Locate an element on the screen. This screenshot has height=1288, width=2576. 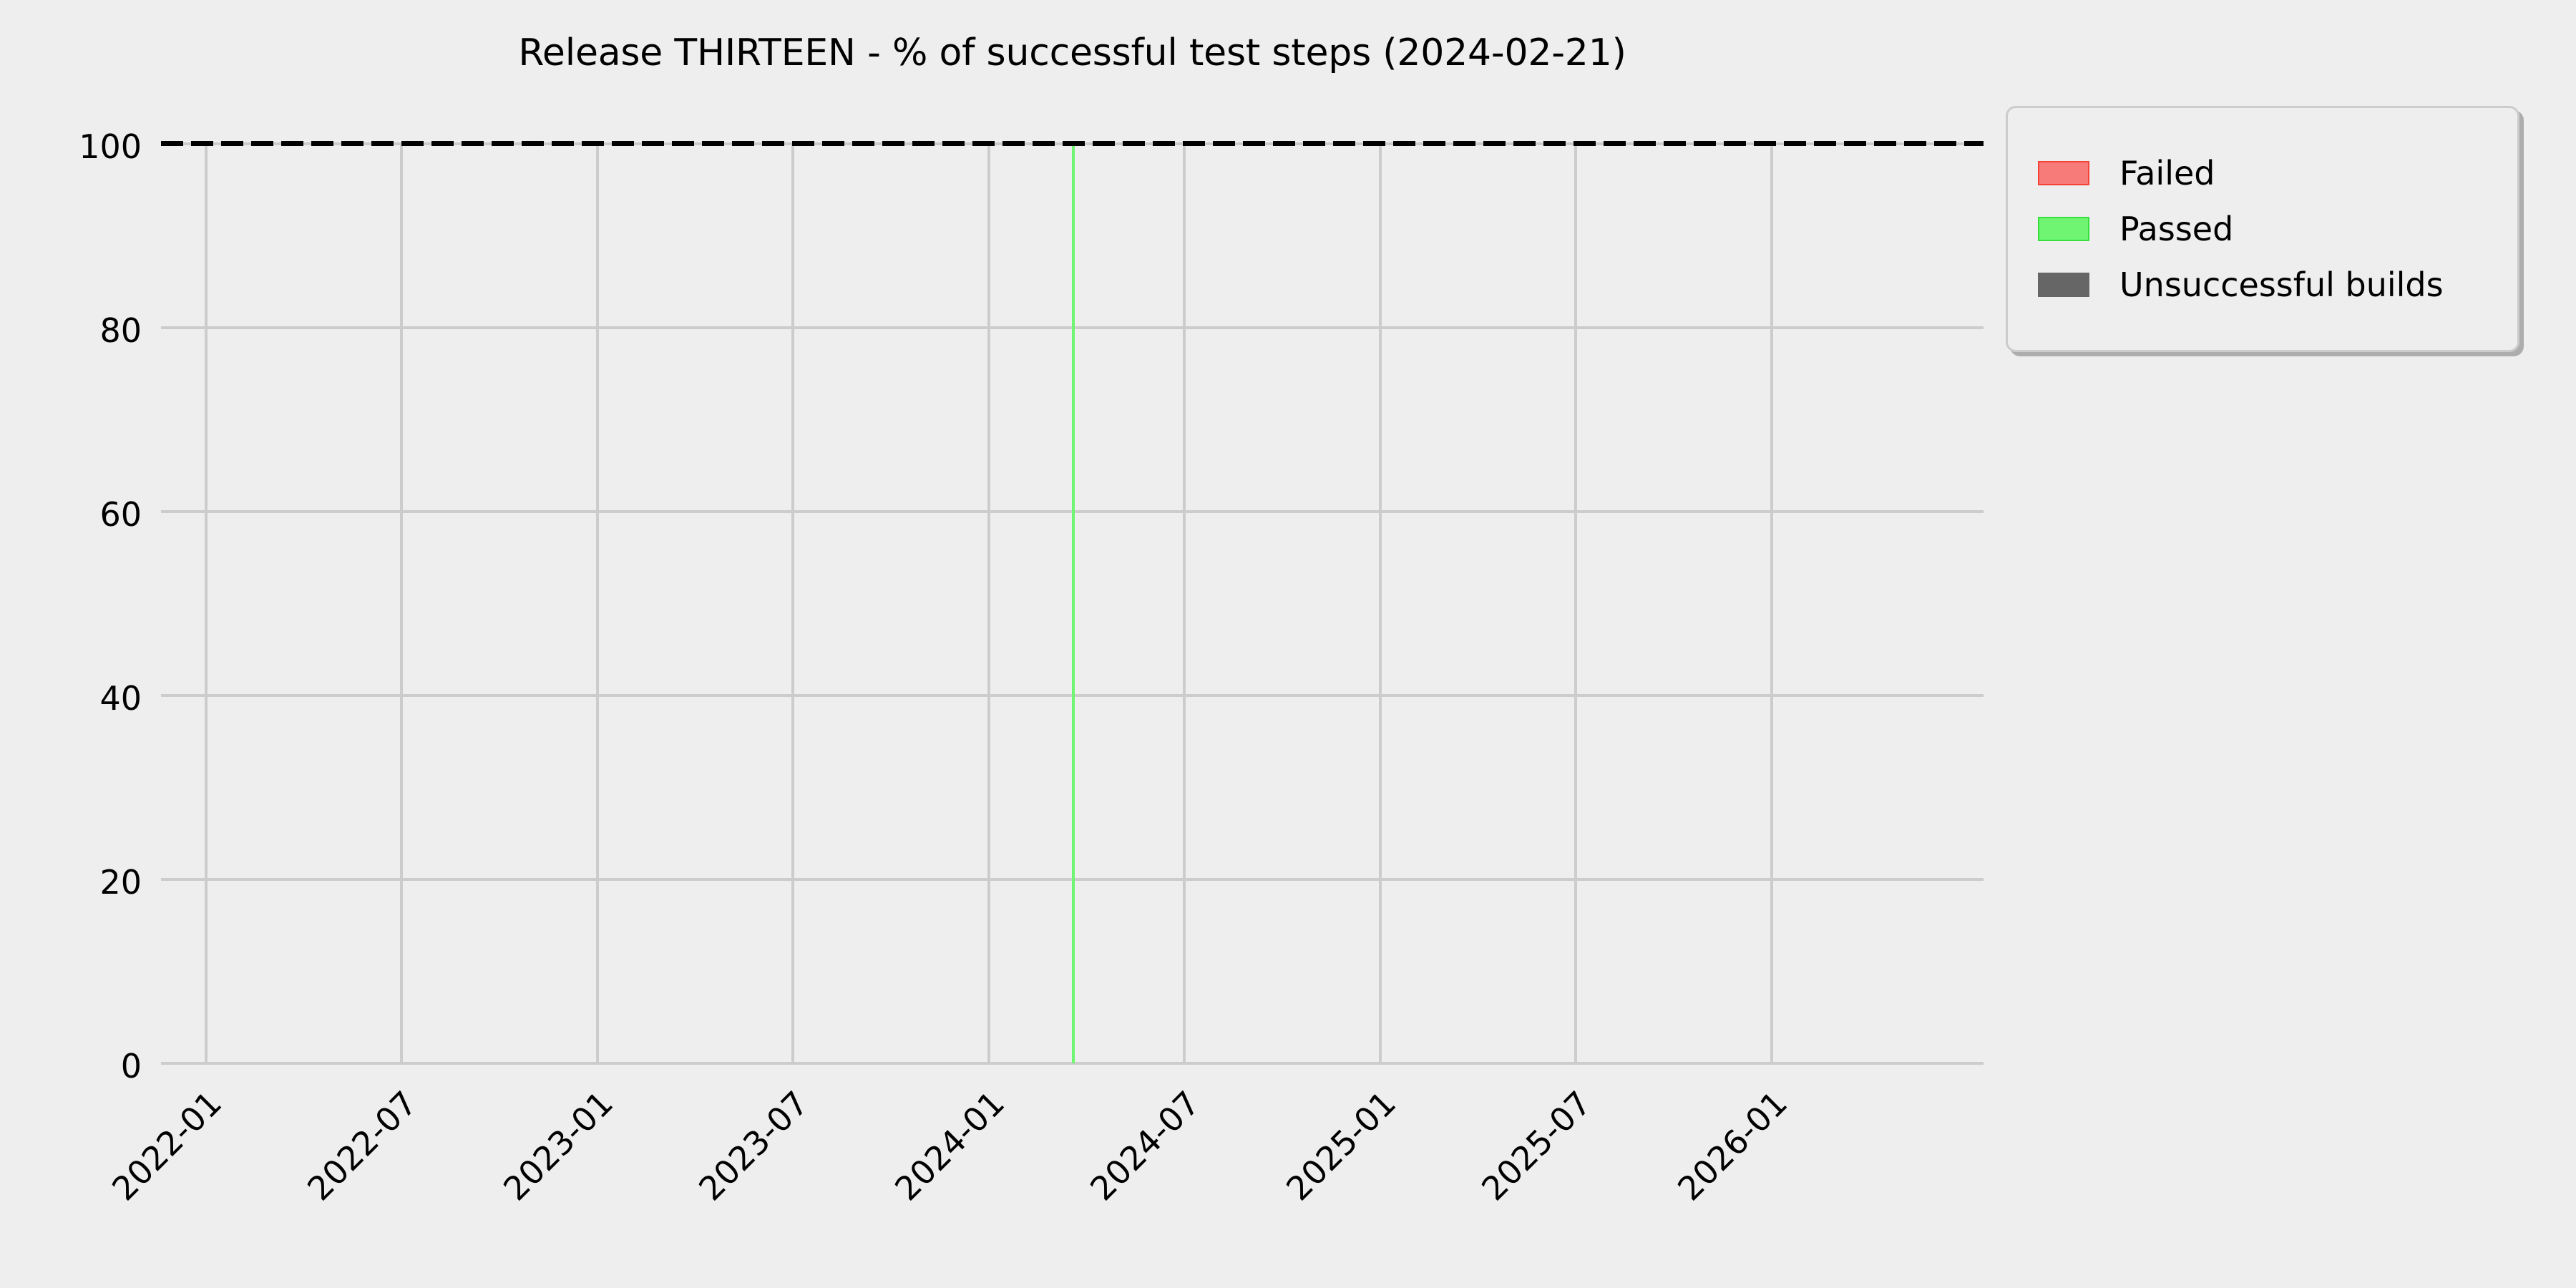
color-swatch-icon-unsuccessful-builds is located at coordinates (2063, 285).